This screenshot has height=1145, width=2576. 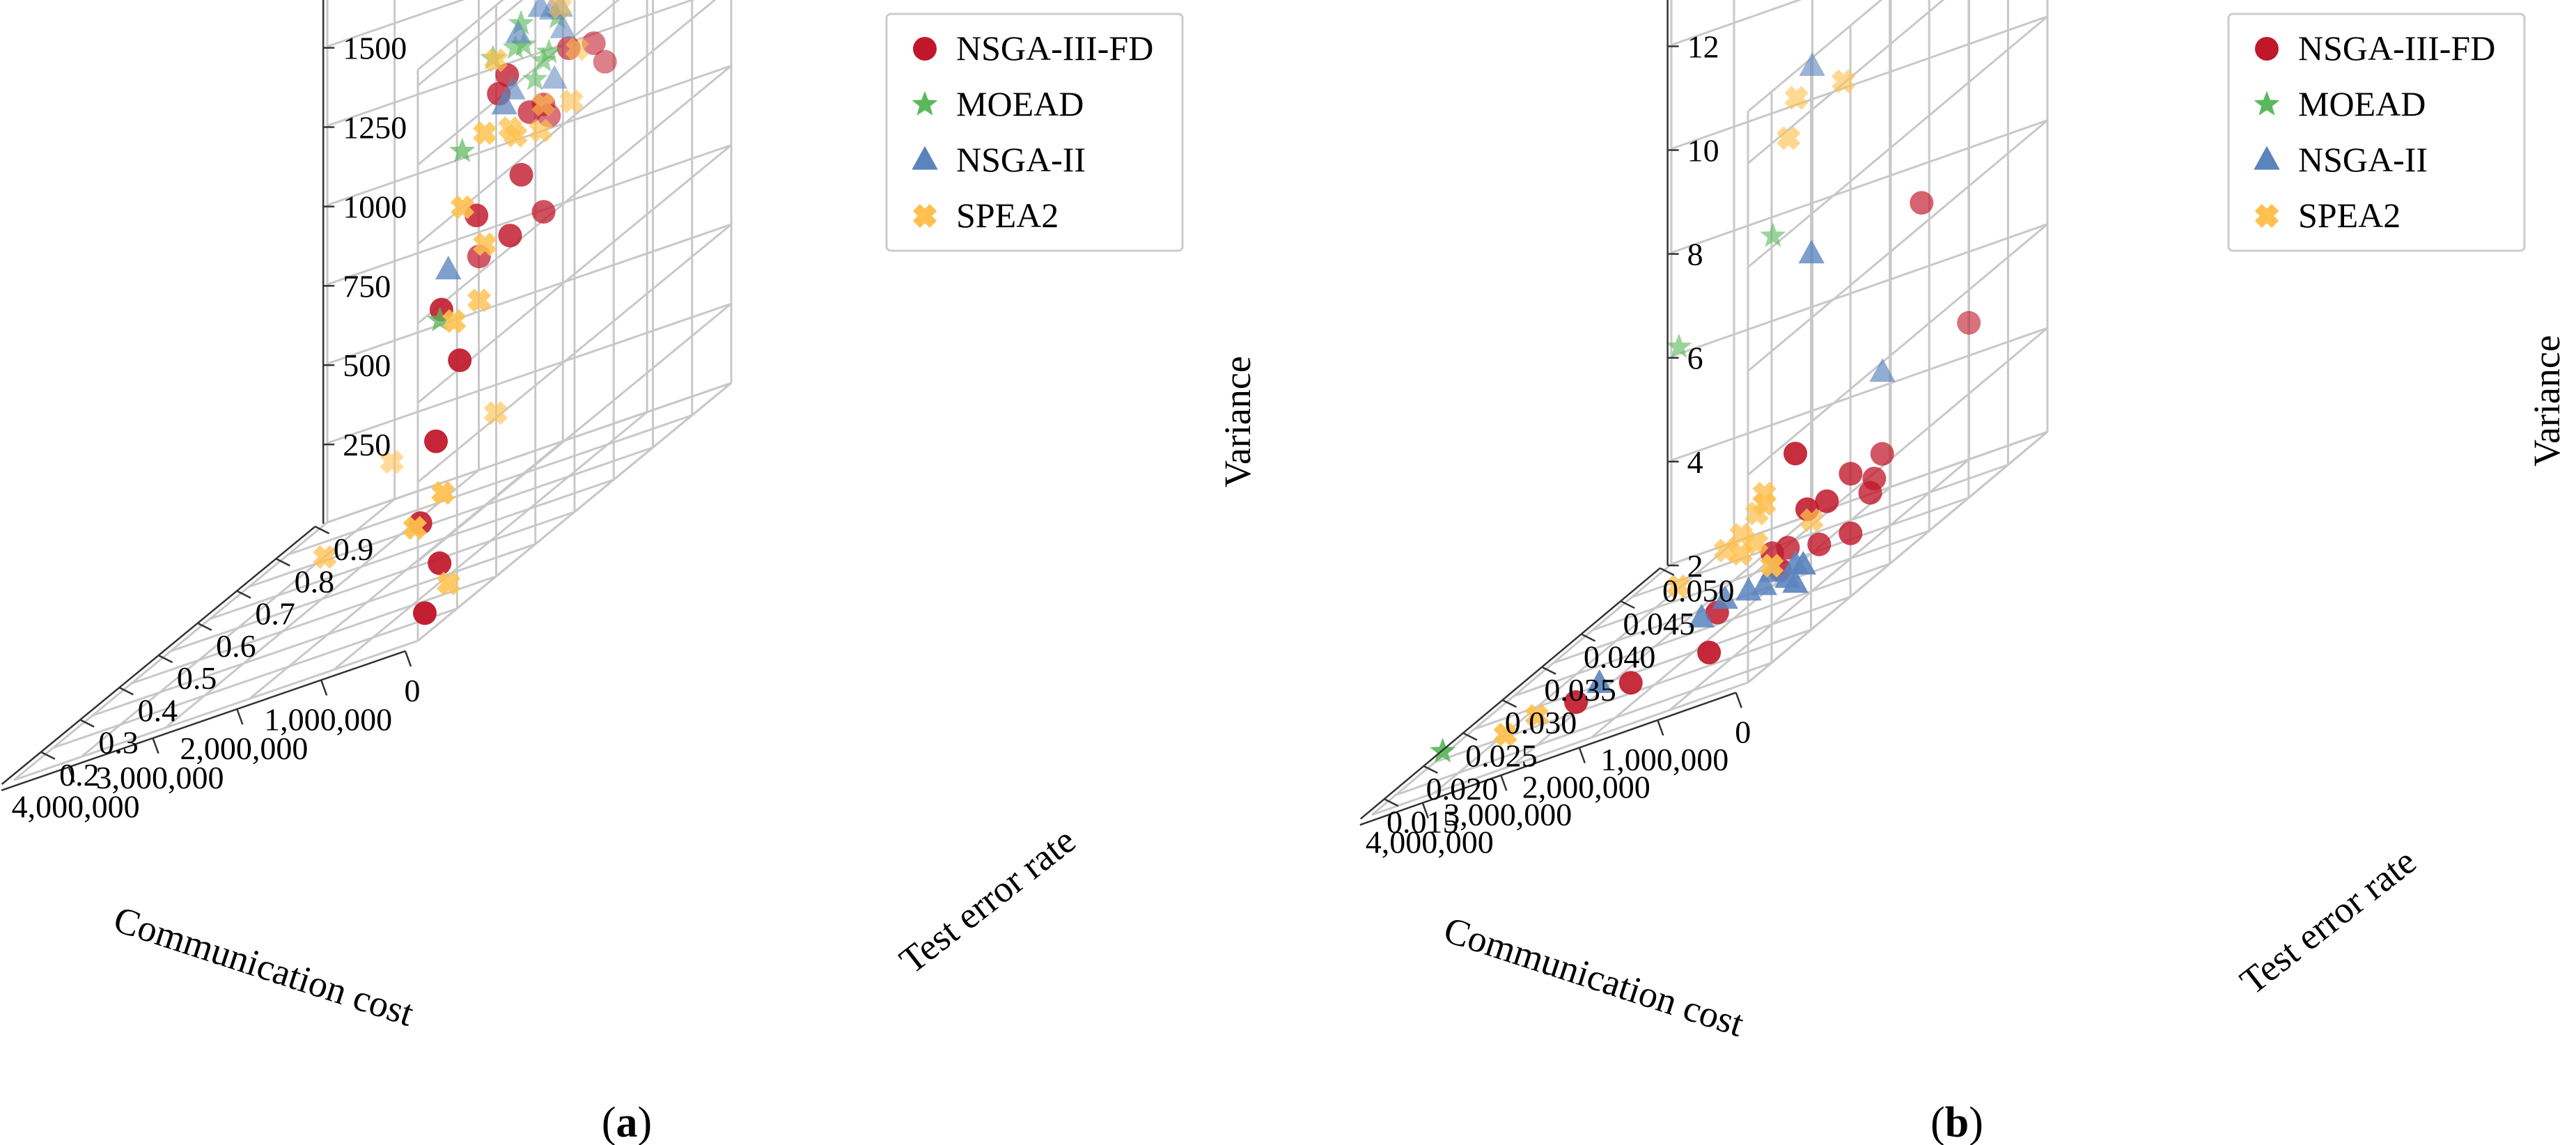 I want to click on legend-label: NSGA-III-FD, so click(x=2396, y=48).